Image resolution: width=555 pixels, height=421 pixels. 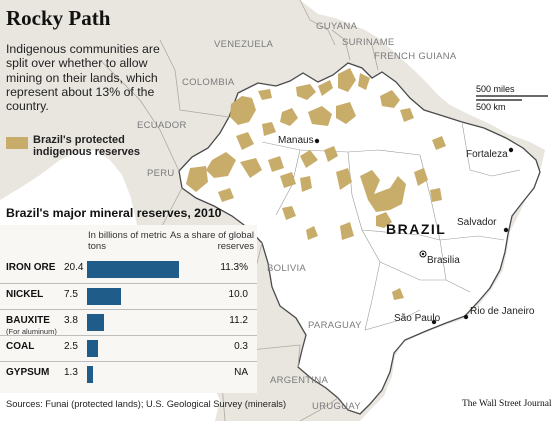 I want to click on country-label-peru: PERU, so click(x=161, y=173).